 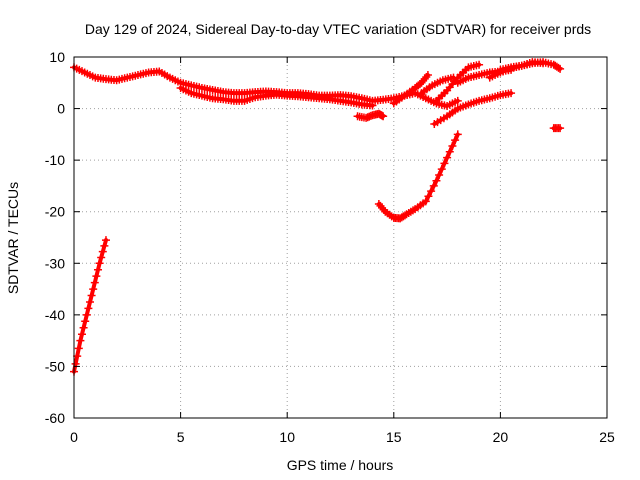 I want to click on y-tick-label: -10, so click(x=55, y=160).